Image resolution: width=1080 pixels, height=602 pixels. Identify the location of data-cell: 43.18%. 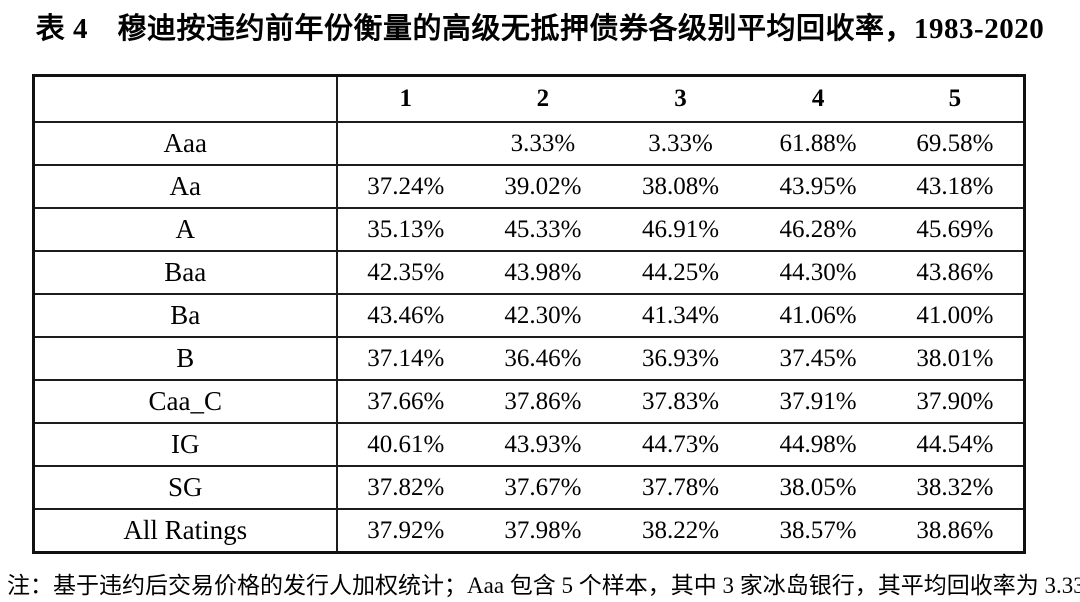
(955, 186).